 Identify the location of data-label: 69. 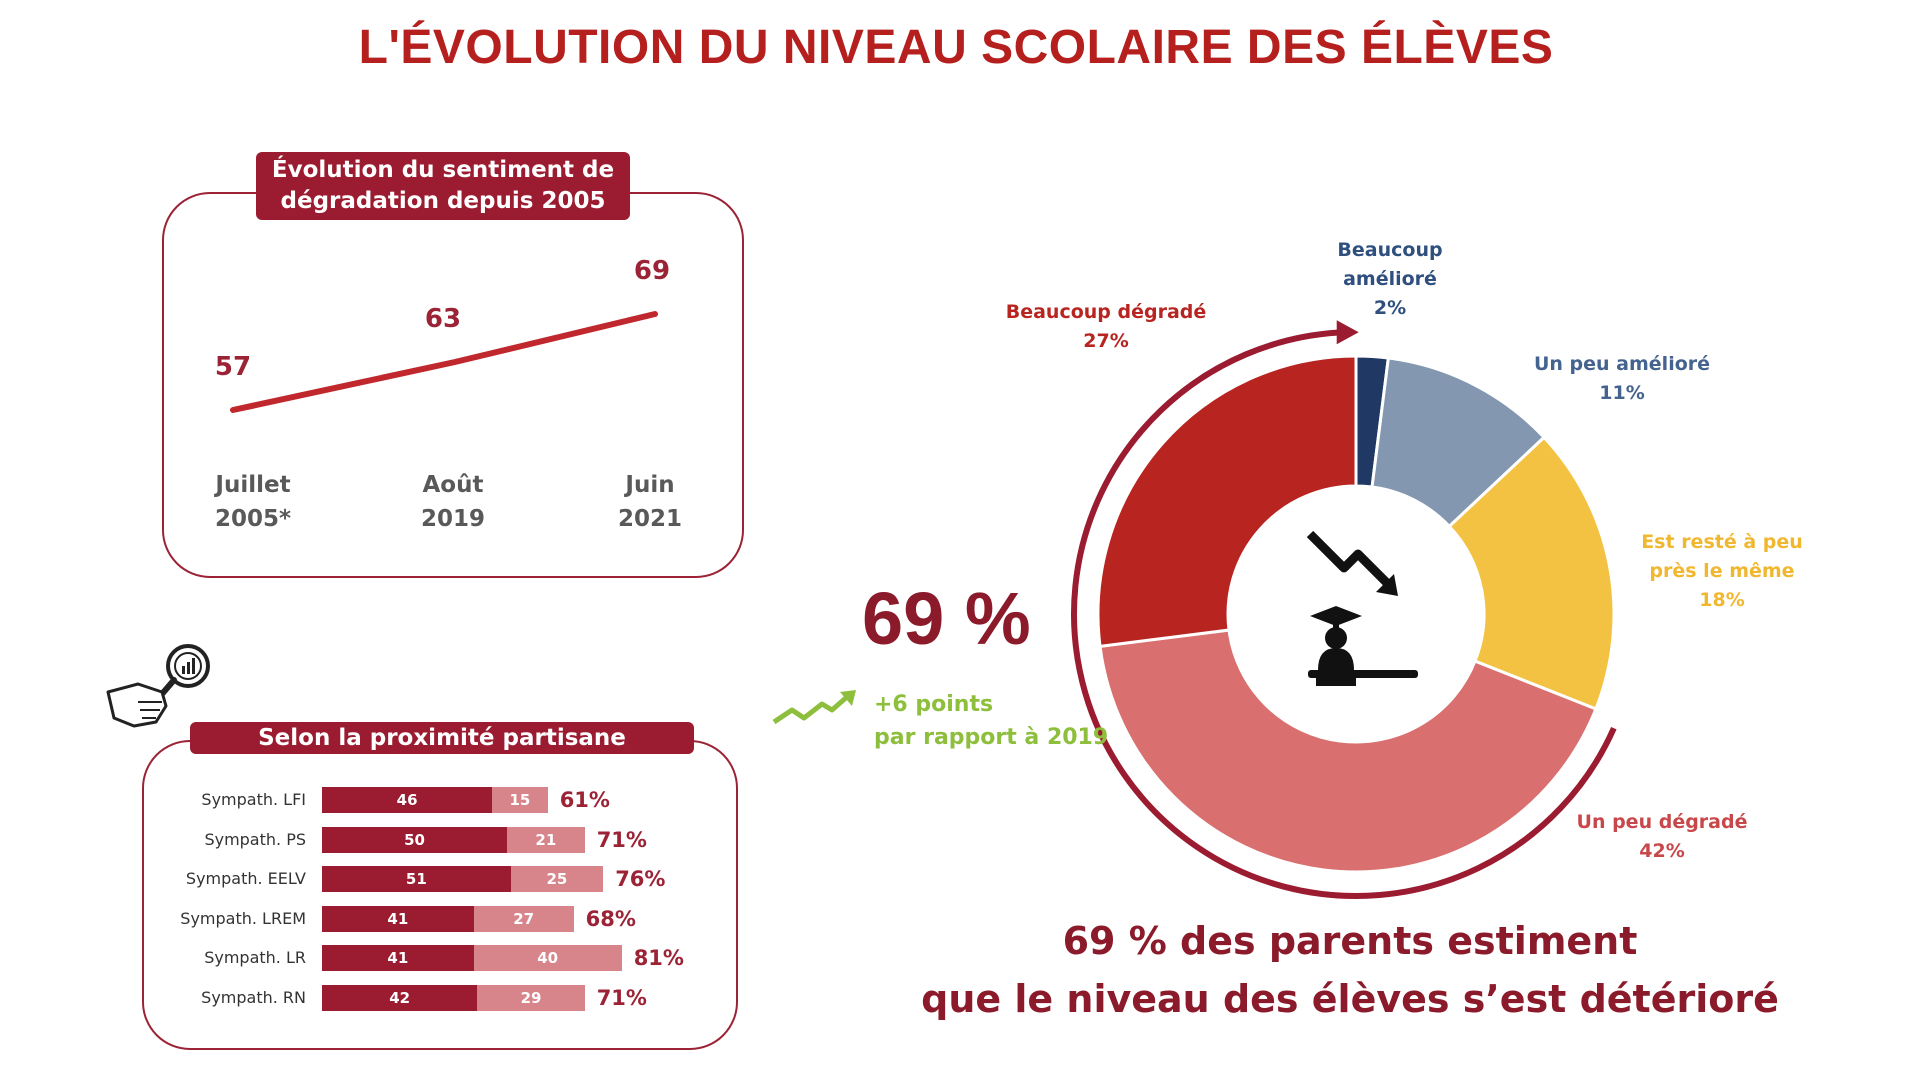
(652, 271).